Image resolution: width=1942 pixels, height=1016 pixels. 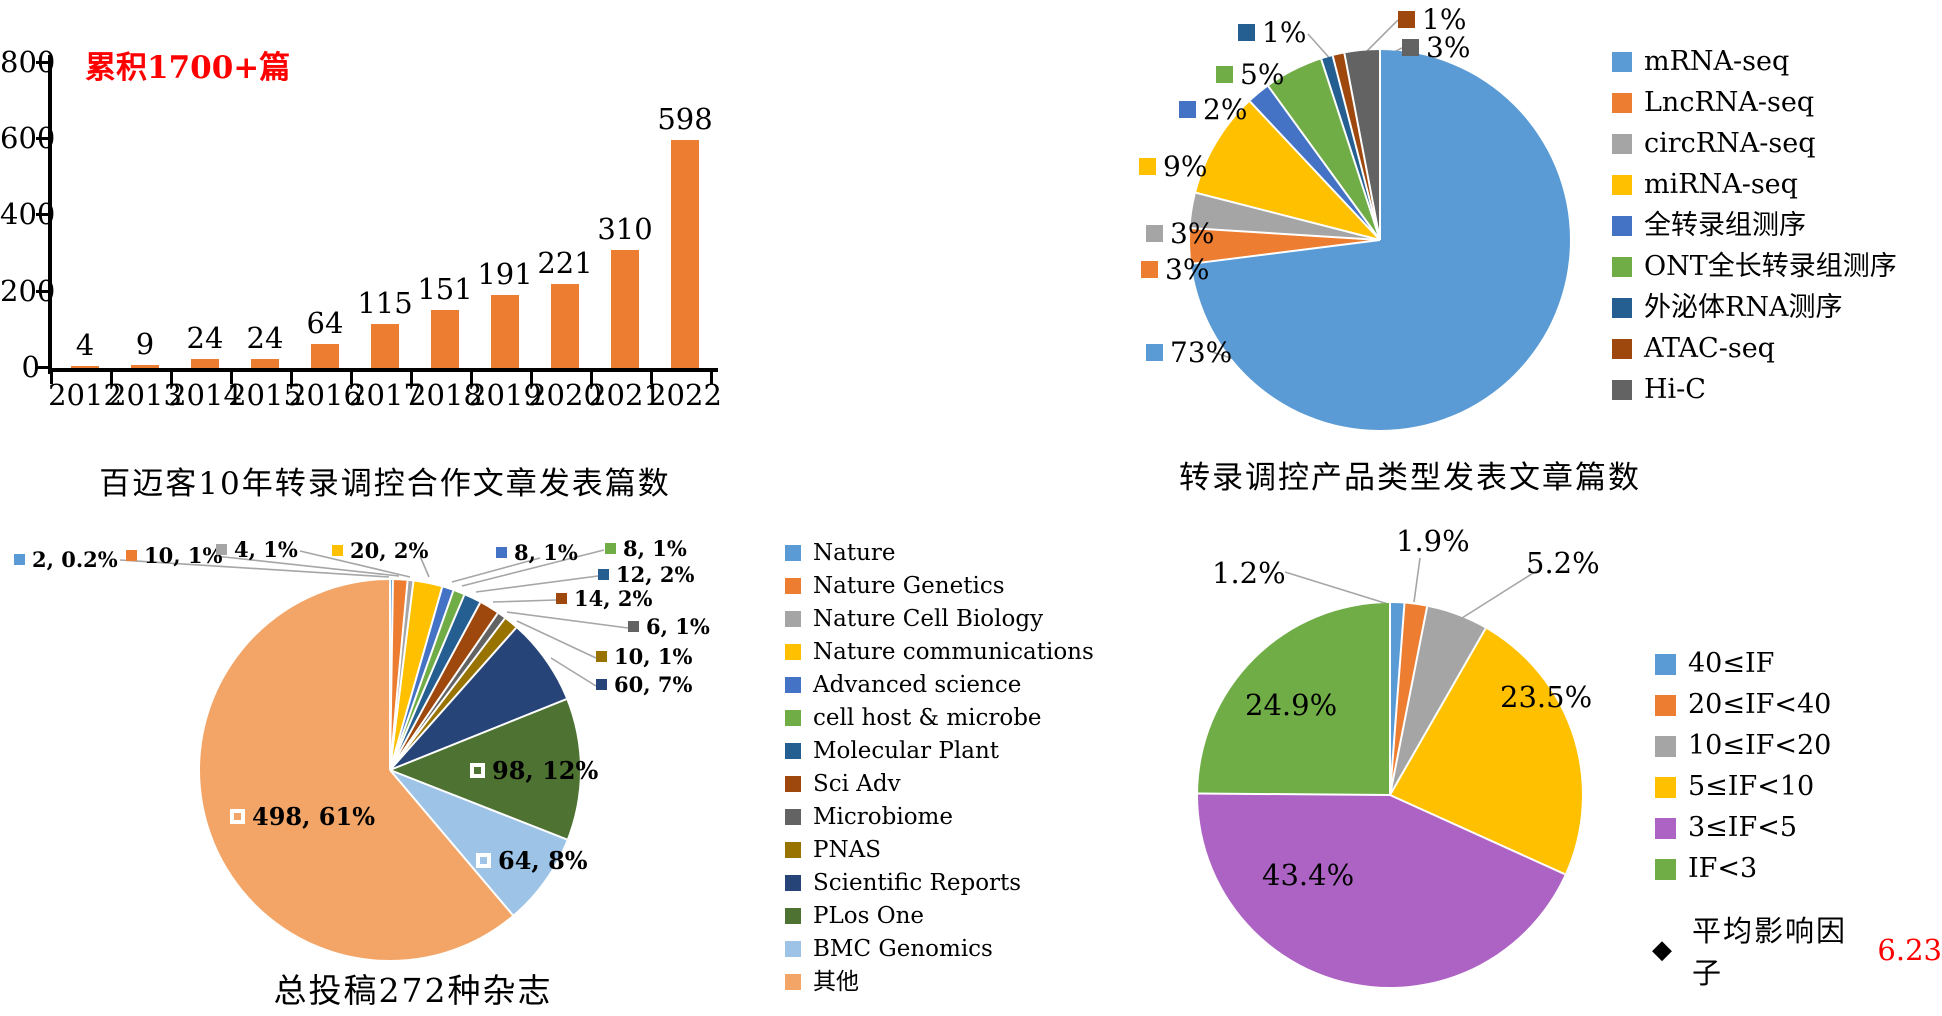 What do you see at coordinates (836, 982) in the screenshot?
I see `legend-label: 其他` at bounding box center [836, 982].